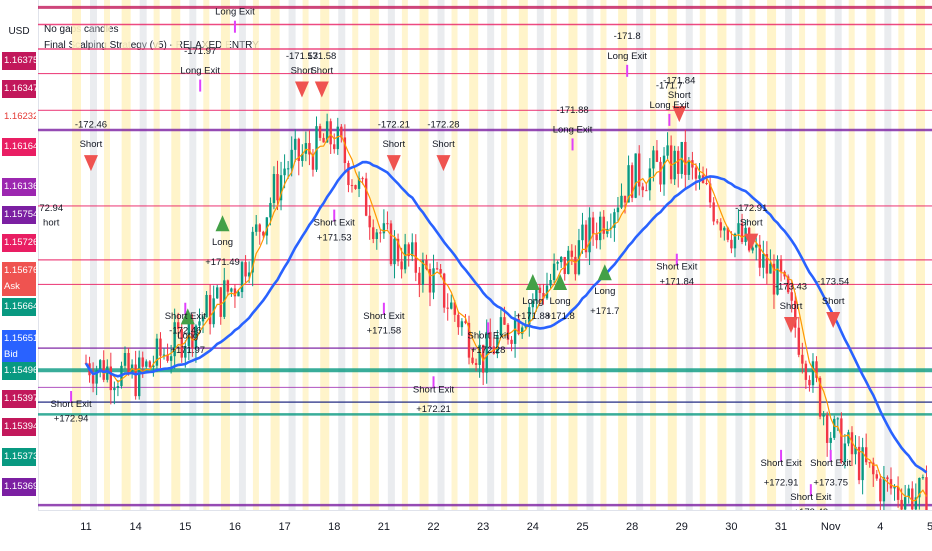  Describe the element at coordinates (394, 125) in the screenshot. I see `signal-label: -172.21` at that location.